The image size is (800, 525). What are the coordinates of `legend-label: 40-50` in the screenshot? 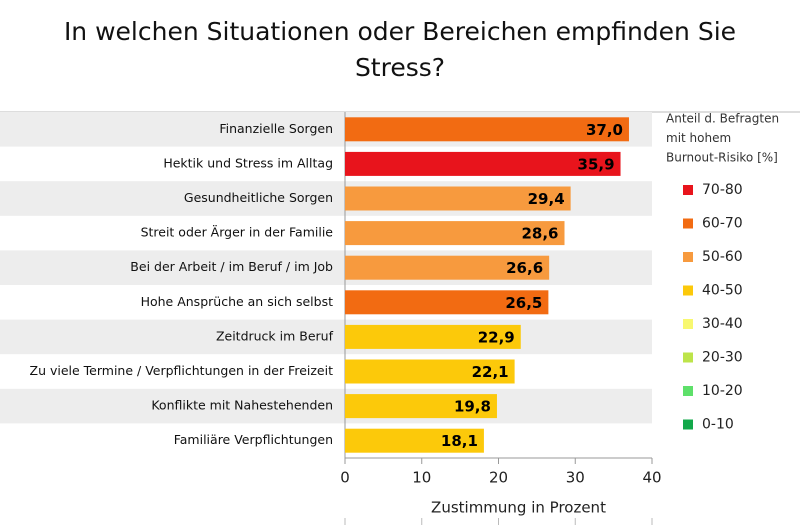 It's located at (722, 291).